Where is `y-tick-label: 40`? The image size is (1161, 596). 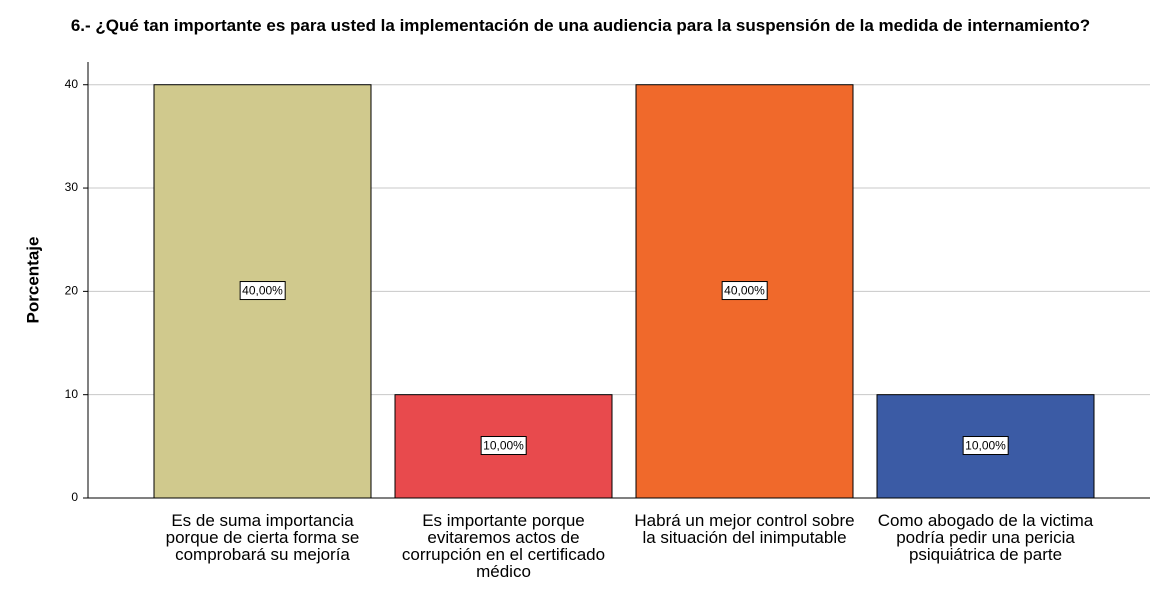
y-tick-label: 40 is located at coordinates (72, 84).